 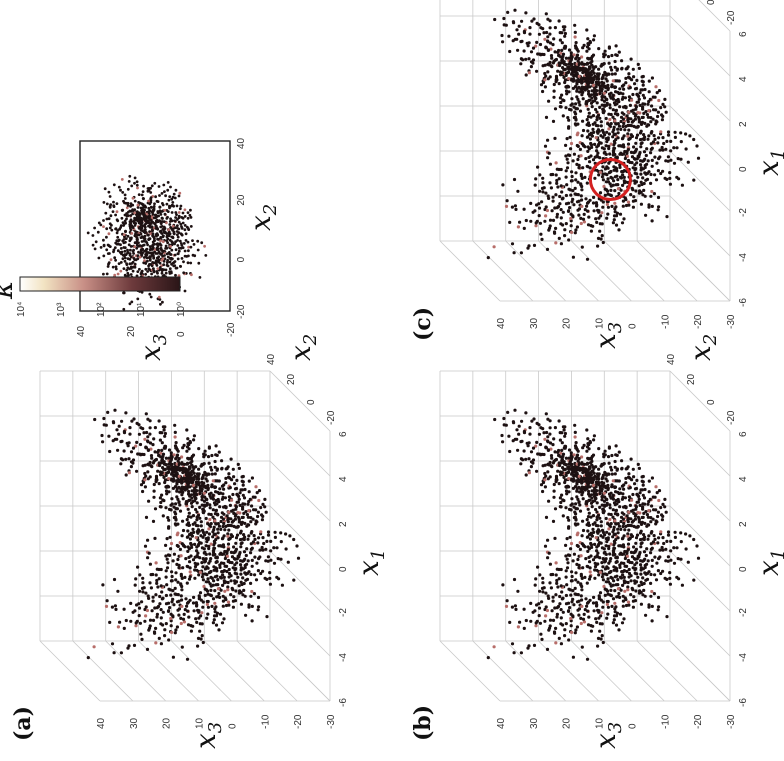 I want to click on x3-axis-label: x3, so click(x=207, y=735).